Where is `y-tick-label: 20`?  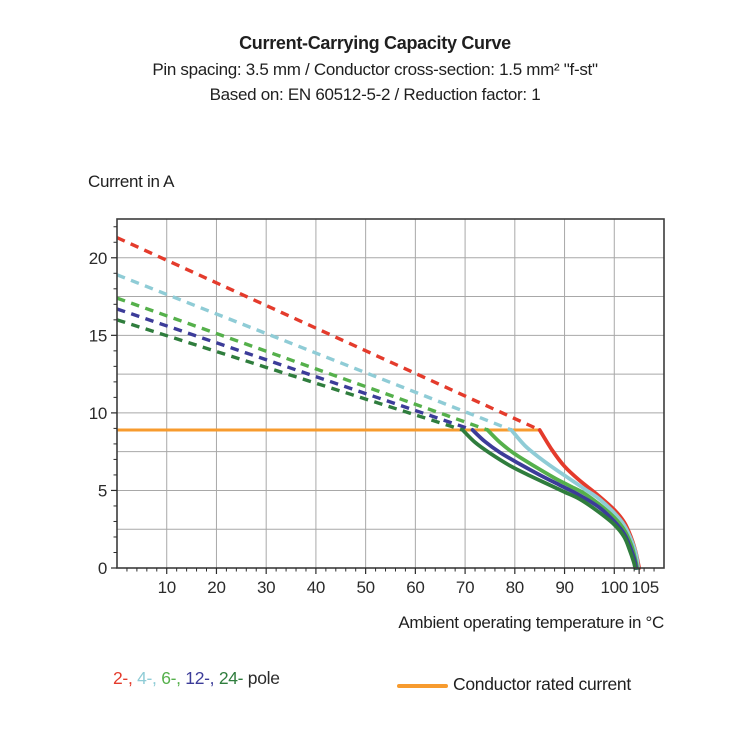 y-tick-label: 20 is located at coordinates (98, 258).